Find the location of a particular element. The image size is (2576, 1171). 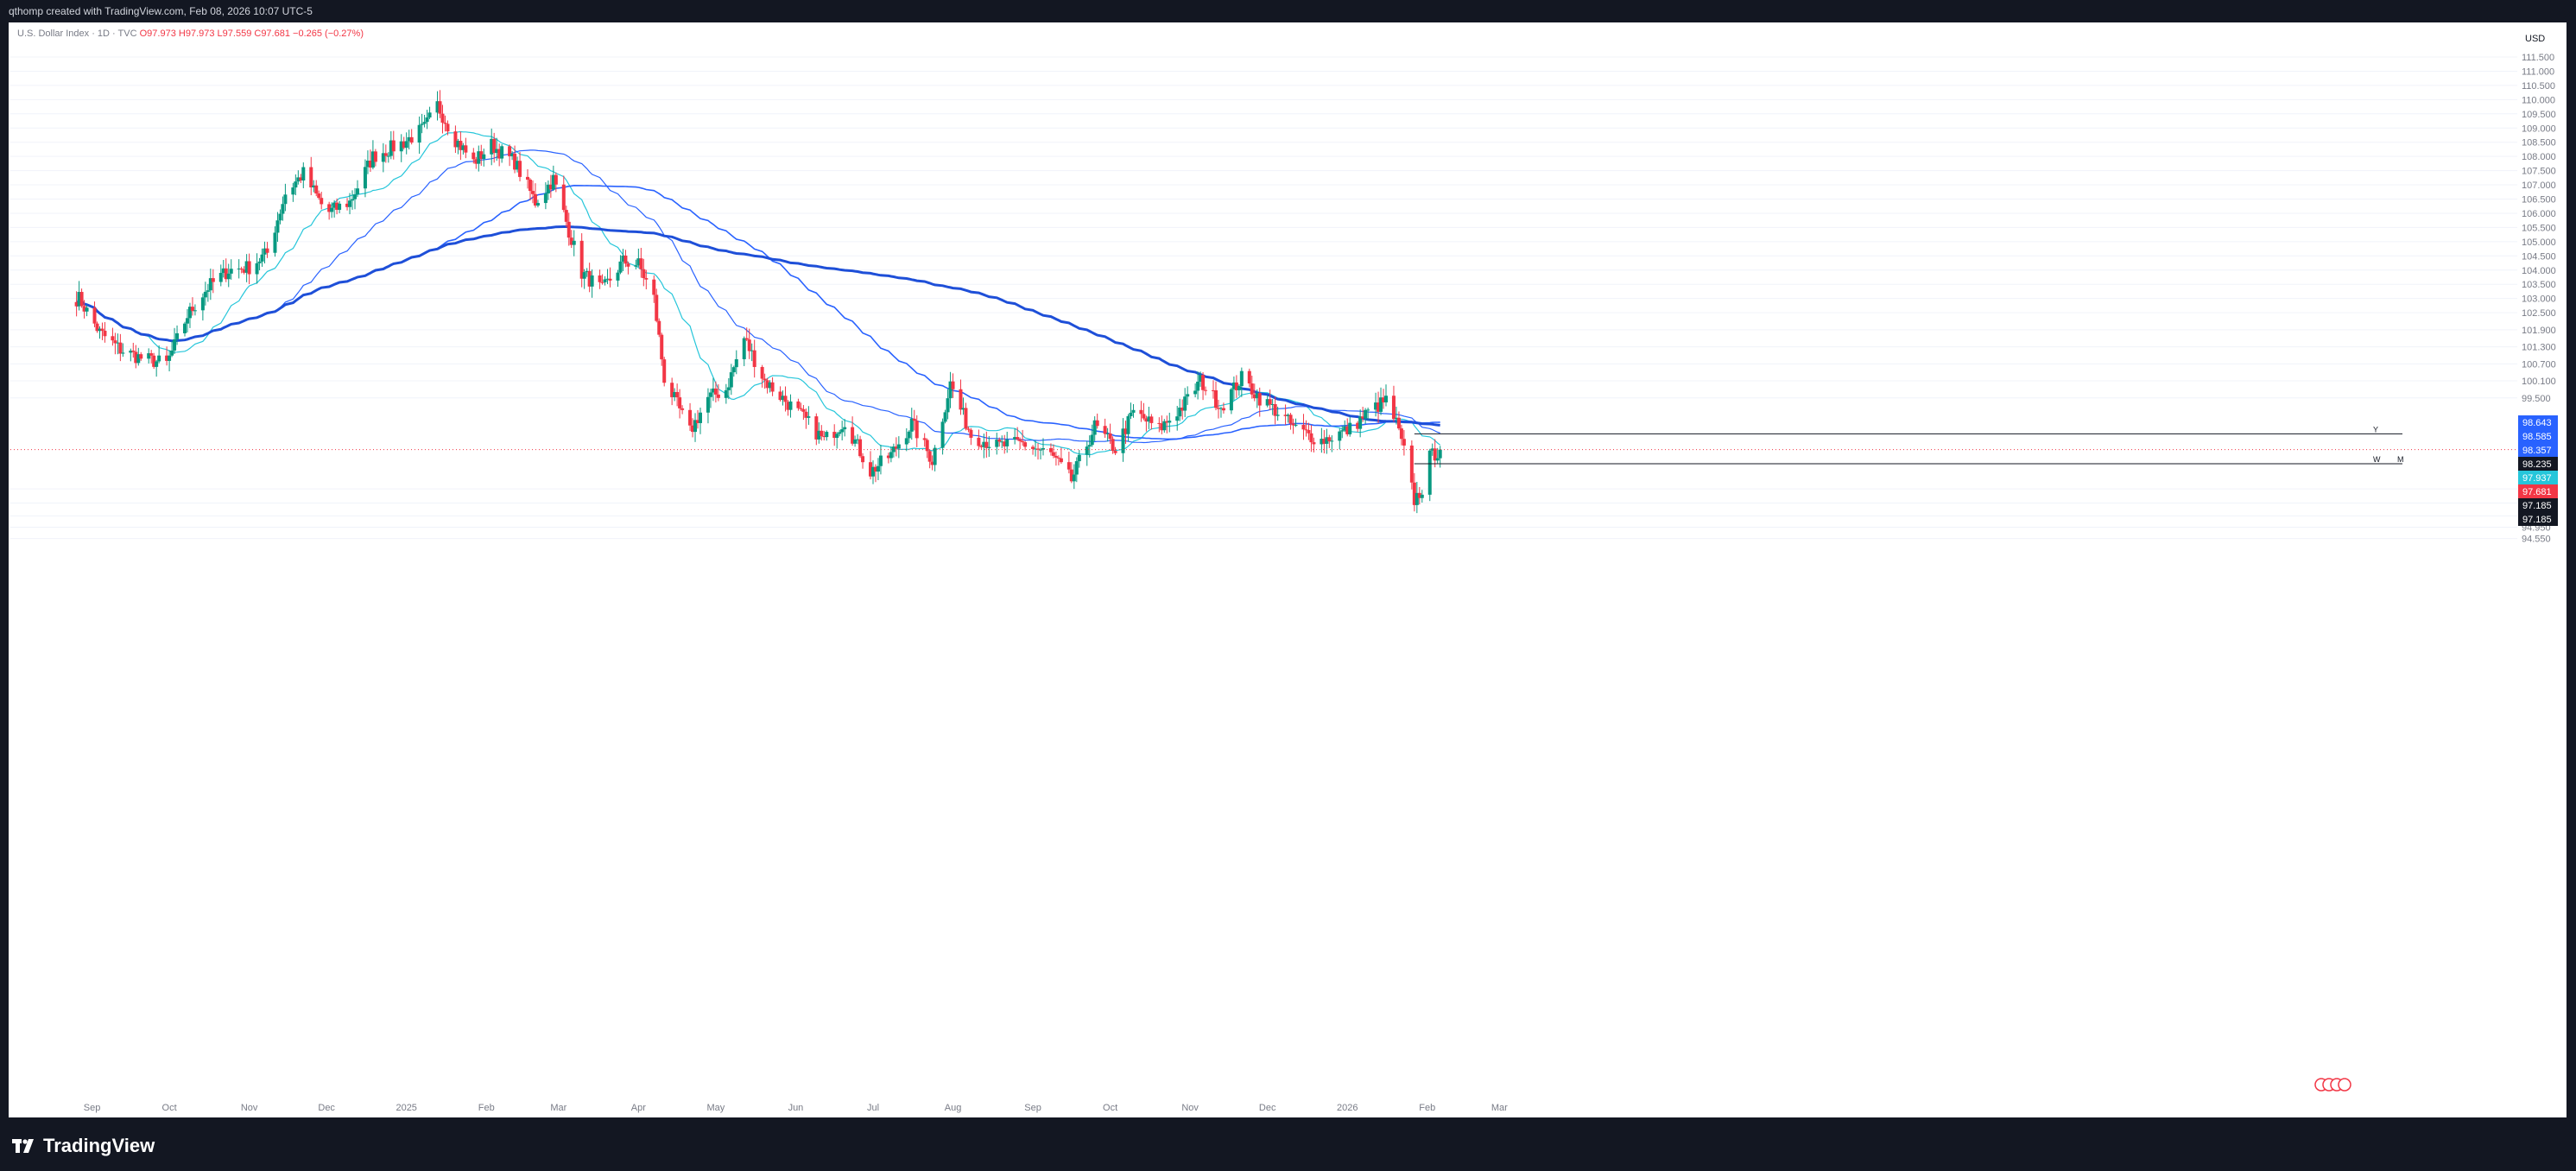

price-axis-label: 108.000 is located at coordinates (2539, 157).